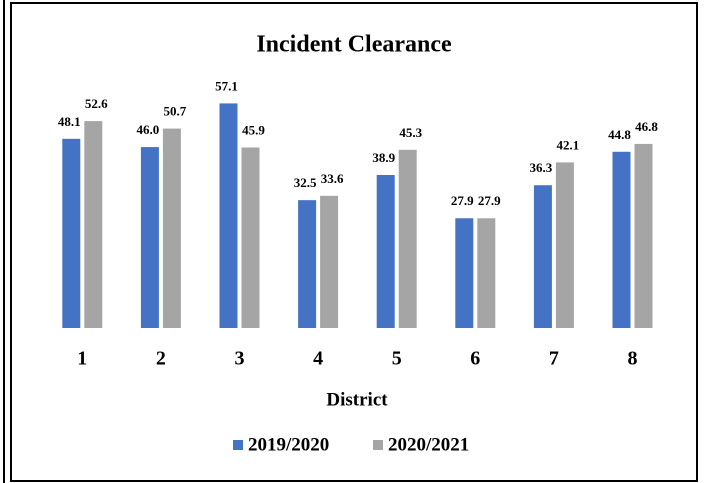 The height and width of the screenshot is (483, 709). What do you see at coordinates (357, 399) in the screenshot?
I see `x-axis-label: District` at bounding box center [357, 399].